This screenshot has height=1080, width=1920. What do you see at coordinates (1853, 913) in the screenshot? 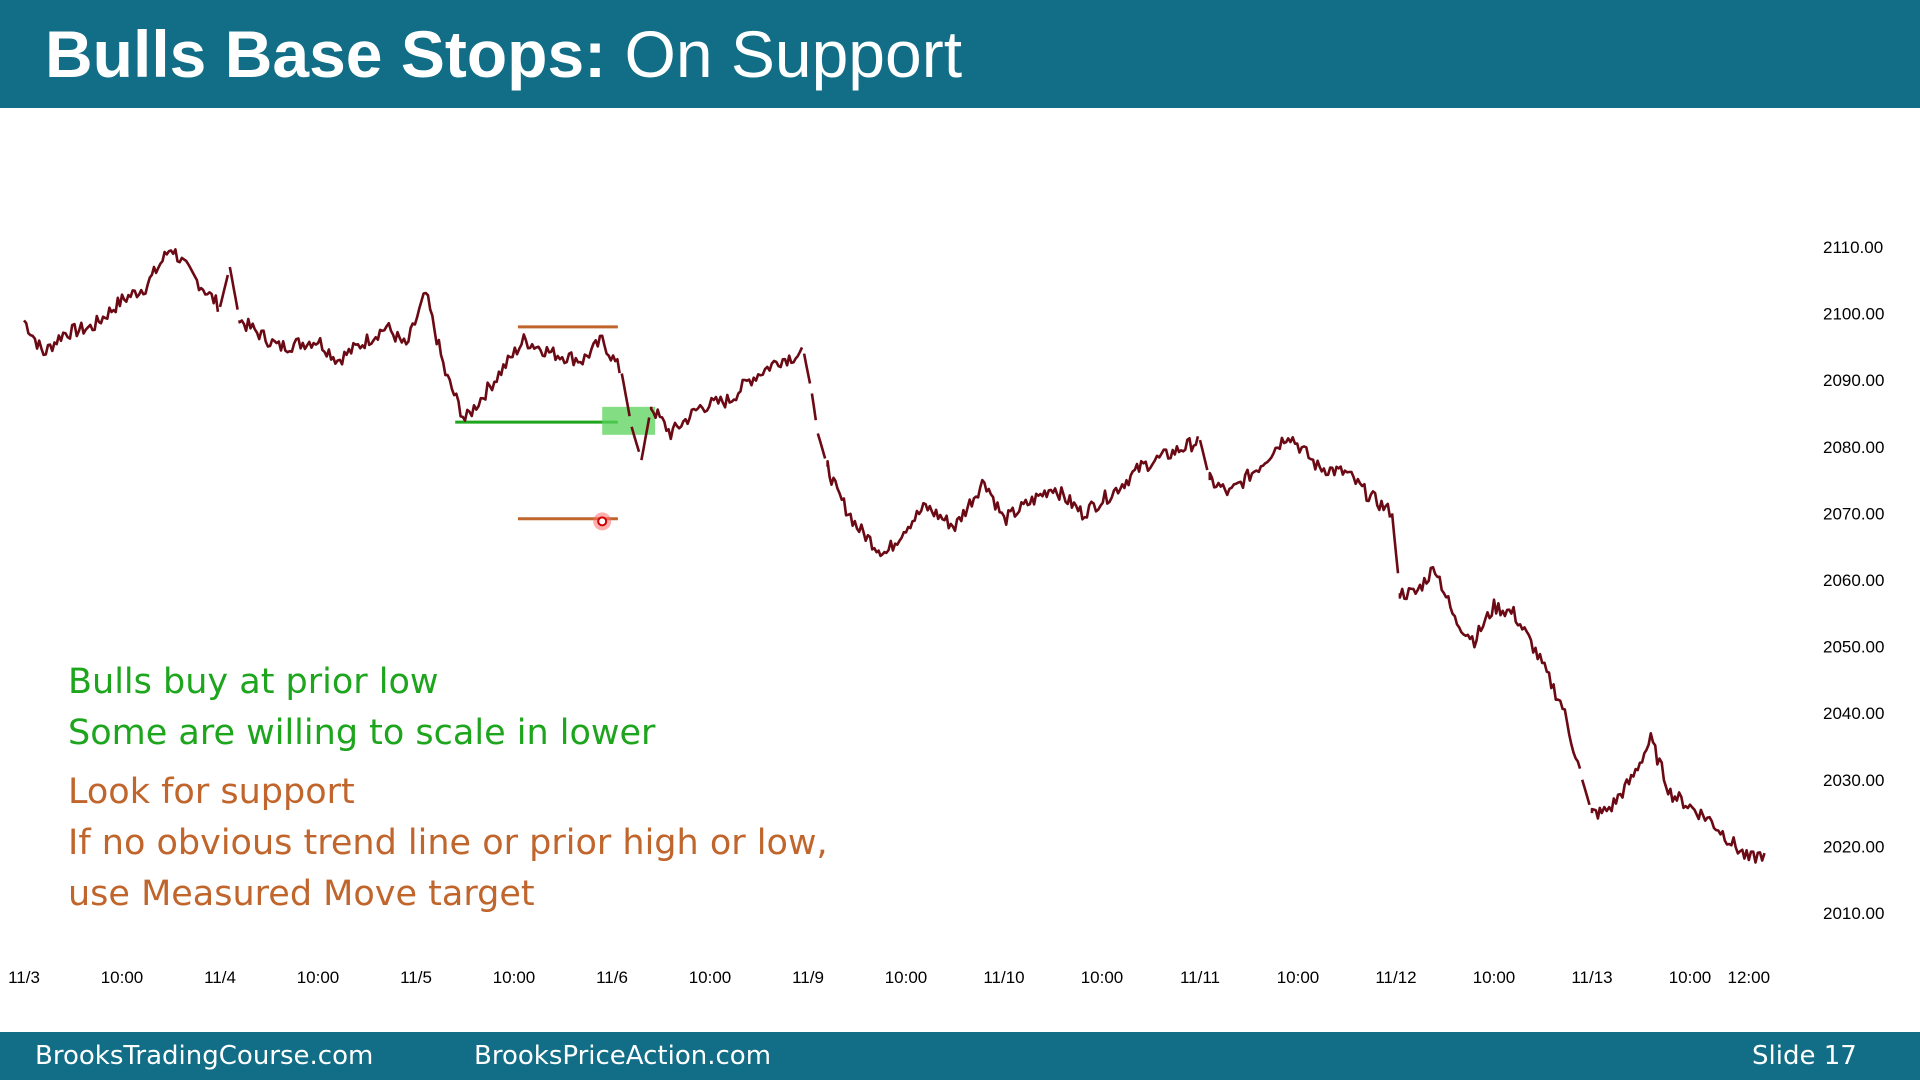
I see `y-tick-label: 2010.00` at bounding box center [1853, 913].